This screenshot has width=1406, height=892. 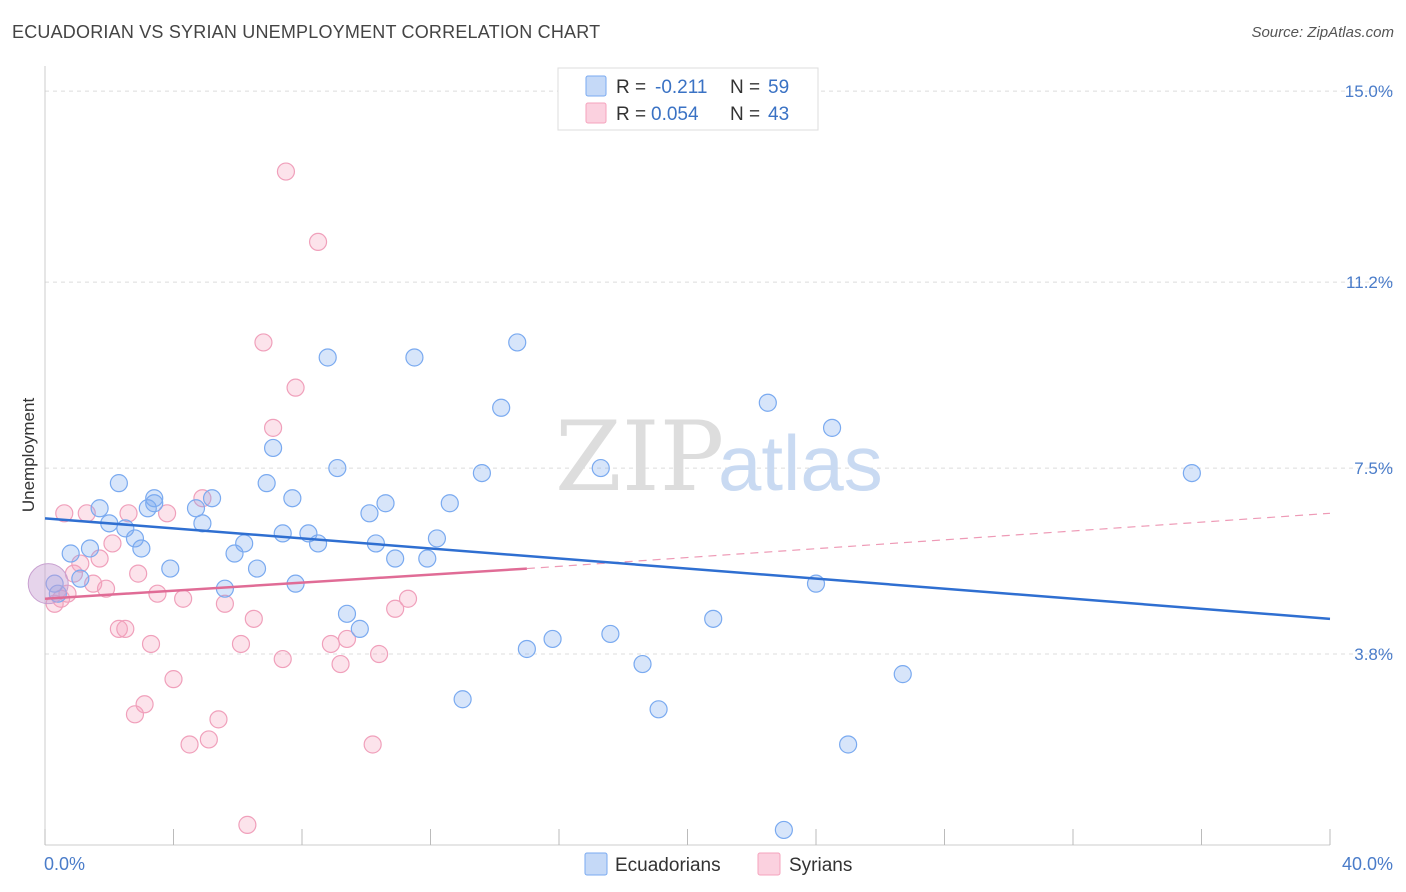 What do you see at coordinates (778, 114) in the screenshot?
I see `legend-n-value-2: 43` at bounding box center [778, 114].